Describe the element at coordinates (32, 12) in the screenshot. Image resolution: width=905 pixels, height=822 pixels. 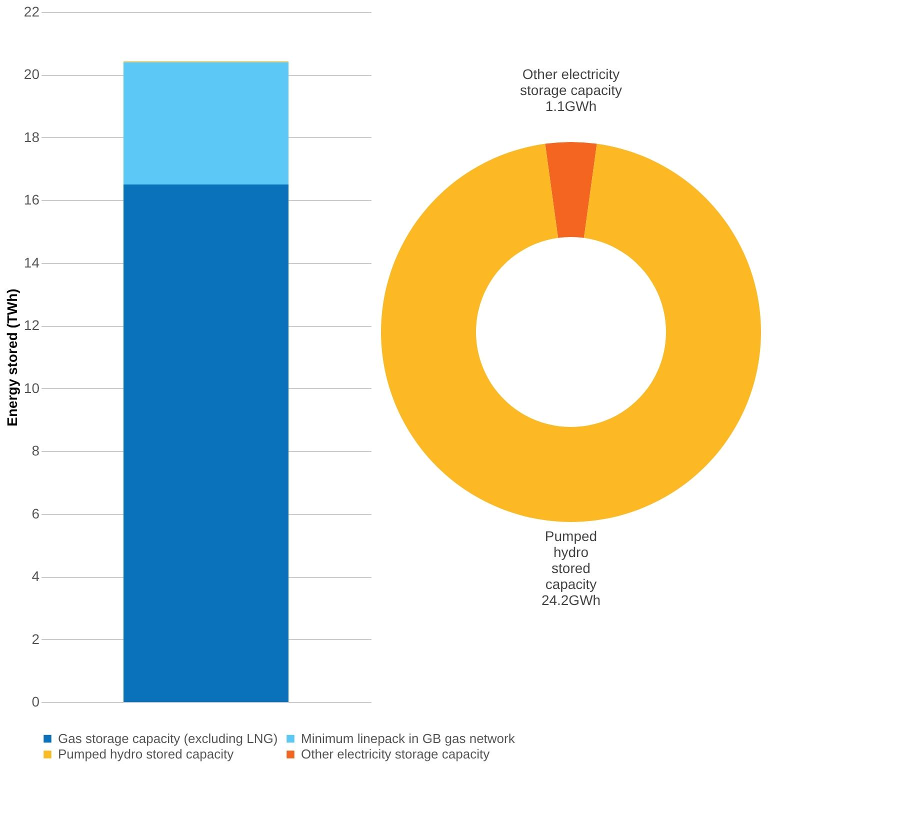
I see `y-tick-label: 22` at that location.